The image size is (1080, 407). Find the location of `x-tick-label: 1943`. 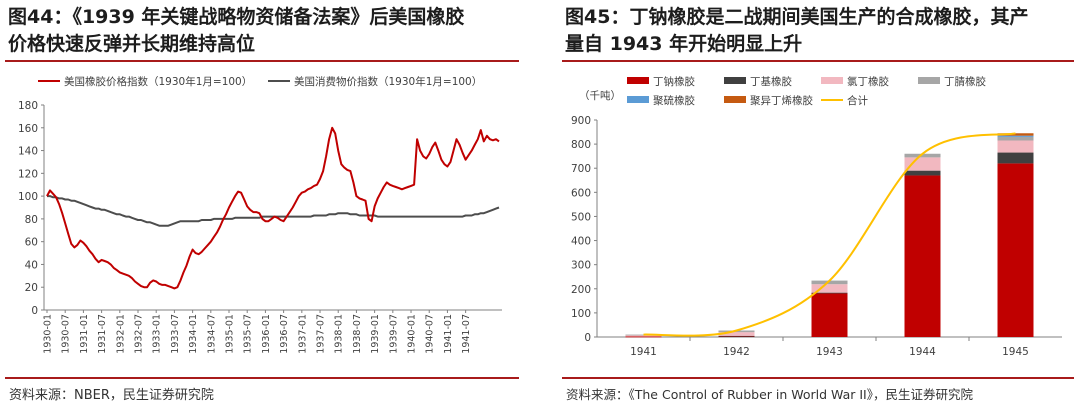

x-tick-label: 1943 is located at coordinates (829, 352).